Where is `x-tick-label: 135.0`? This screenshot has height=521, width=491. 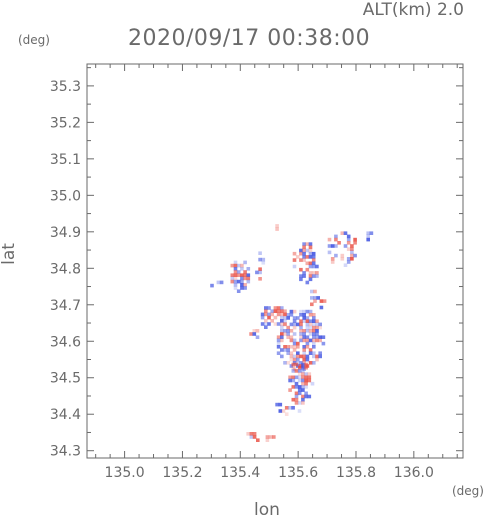
x-tick-label: 135.0 is located at coordinates (125, 473).